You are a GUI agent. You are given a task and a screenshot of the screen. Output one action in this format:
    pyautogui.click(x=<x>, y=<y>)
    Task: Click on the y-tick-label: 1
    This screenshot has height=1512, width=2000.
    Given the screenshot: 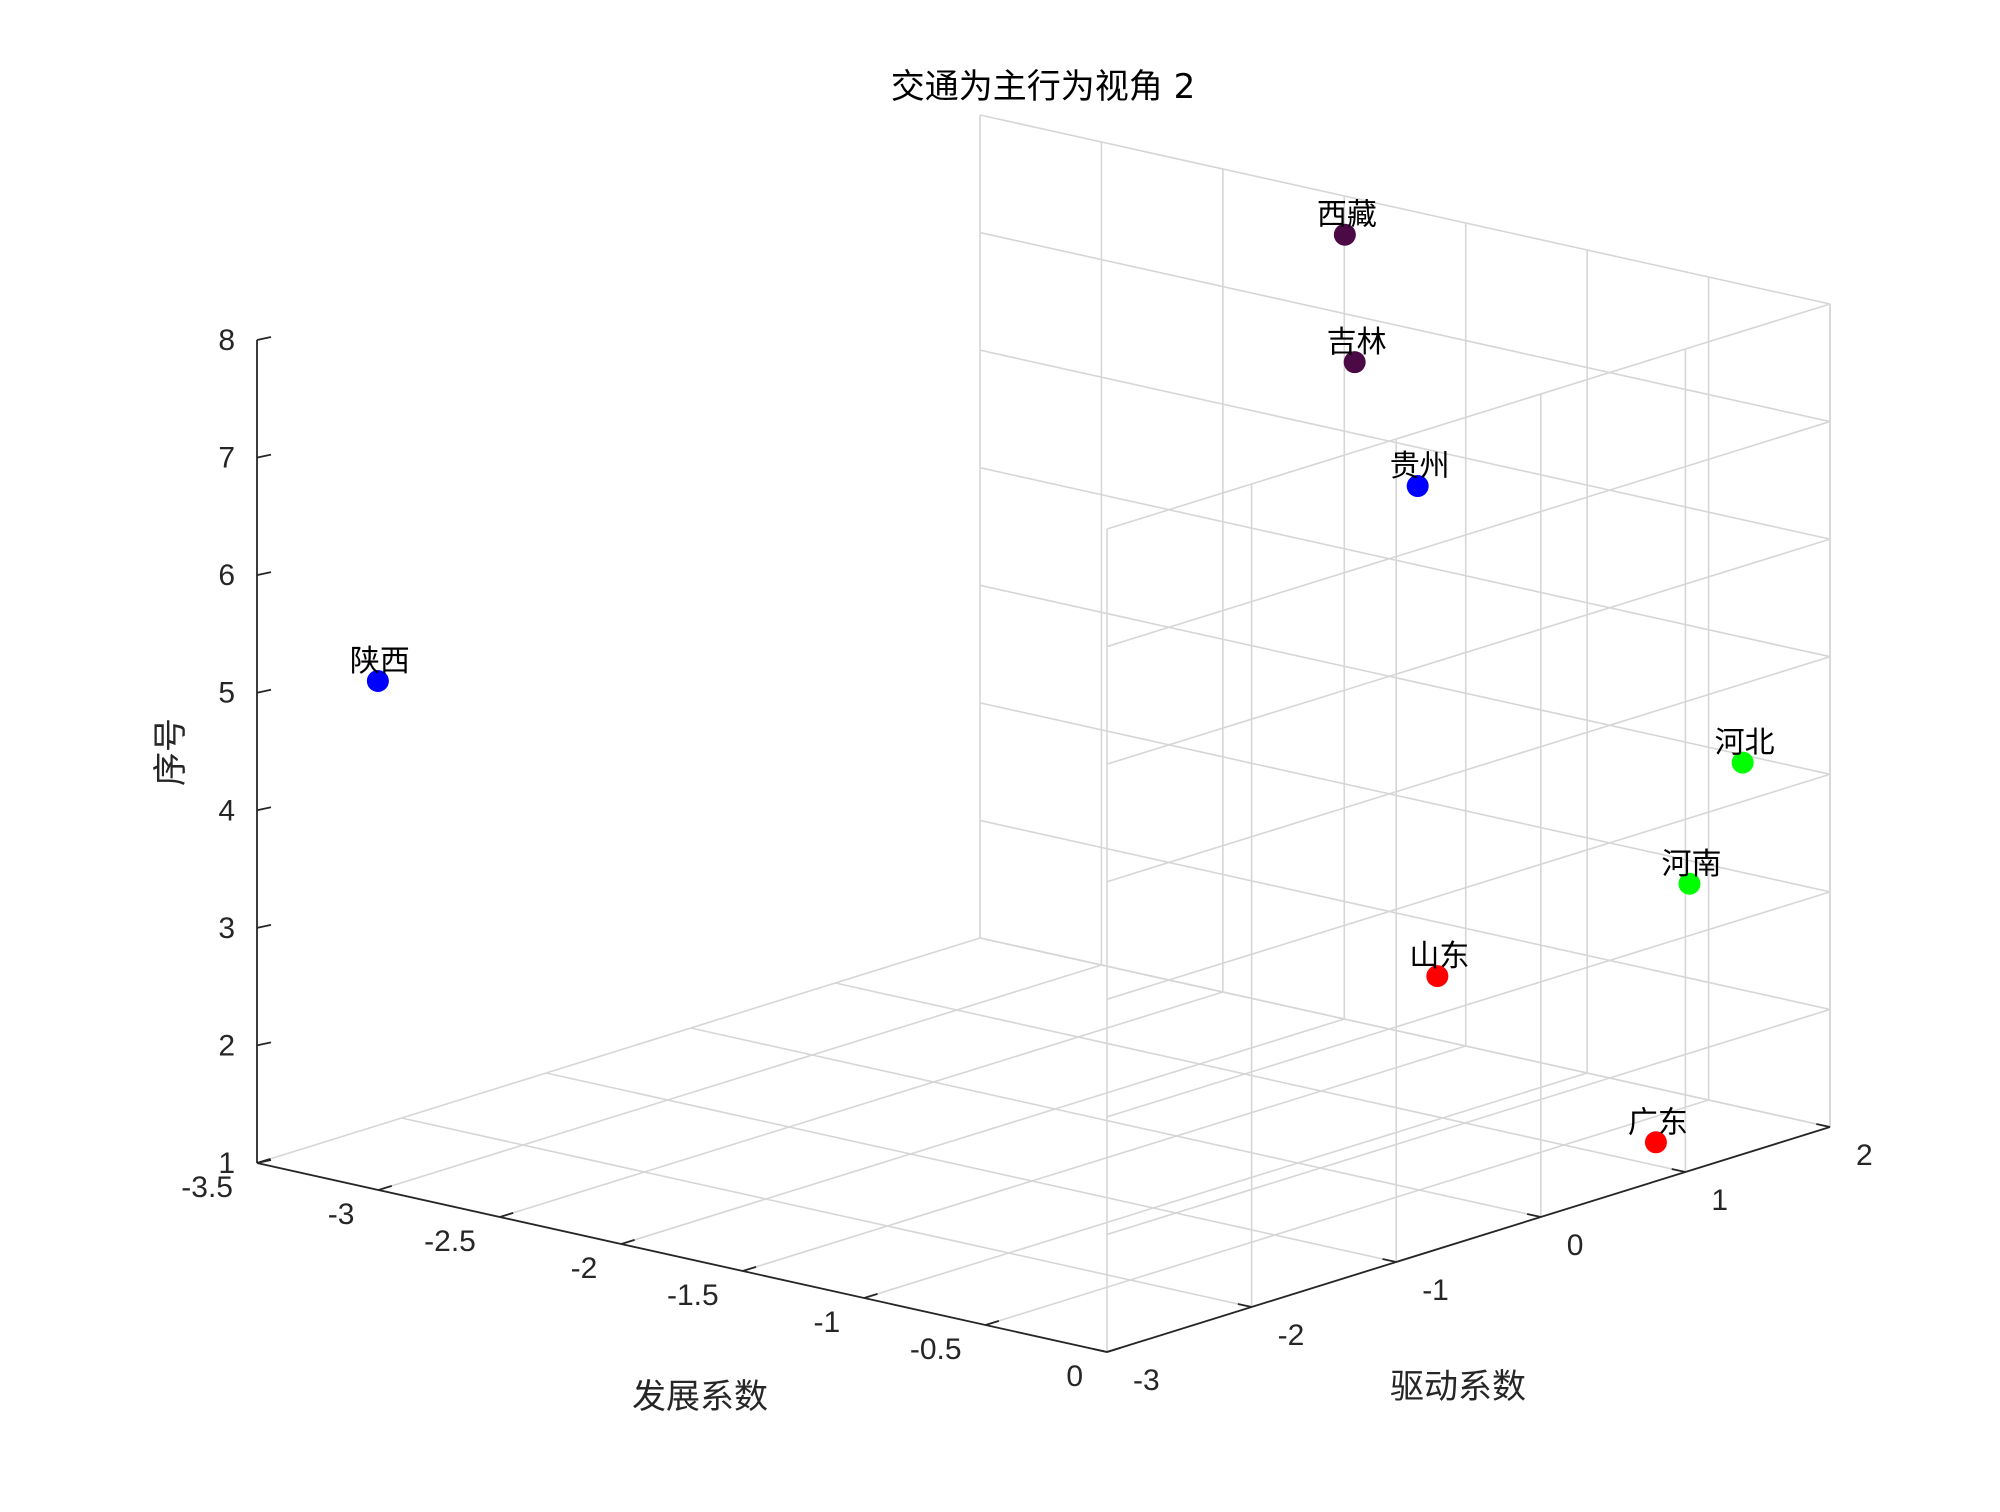 What is the action you would take?
    pyautogui.click(x=1719, y=1200)
    